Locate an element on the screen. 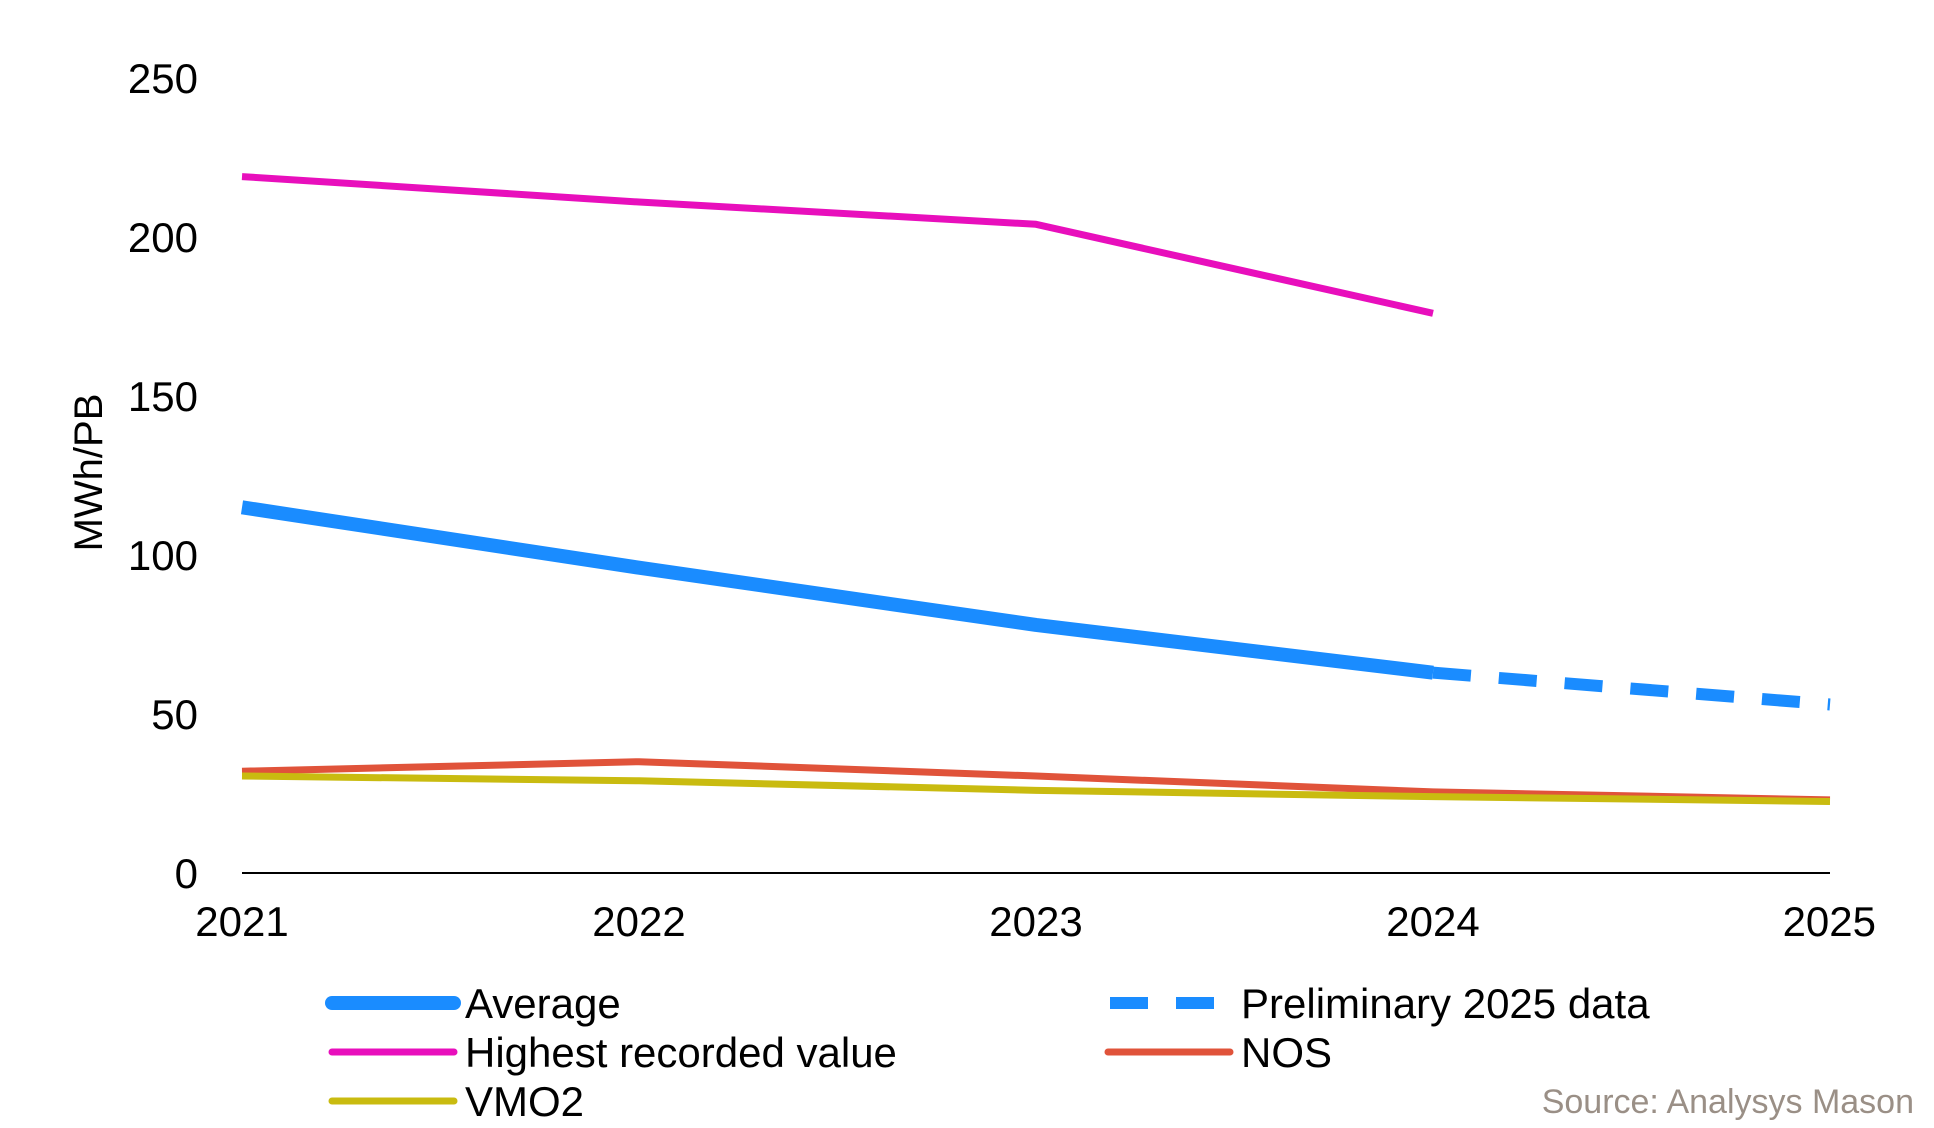 This screenshot has height=1128, width=1934. x-tick-label: 2022 is located at coordinates (638, 921).